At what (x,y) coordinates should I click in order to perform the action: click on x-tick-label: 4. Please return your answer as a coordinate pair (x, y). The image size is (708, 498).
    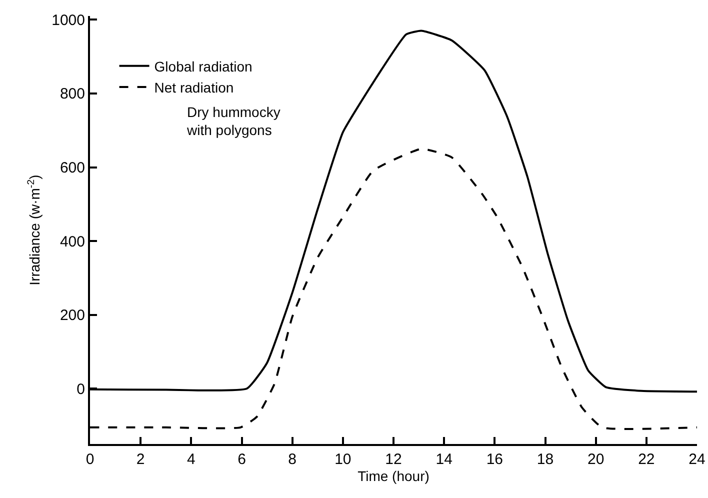
    Looking at the image, I should click on (191, 459).